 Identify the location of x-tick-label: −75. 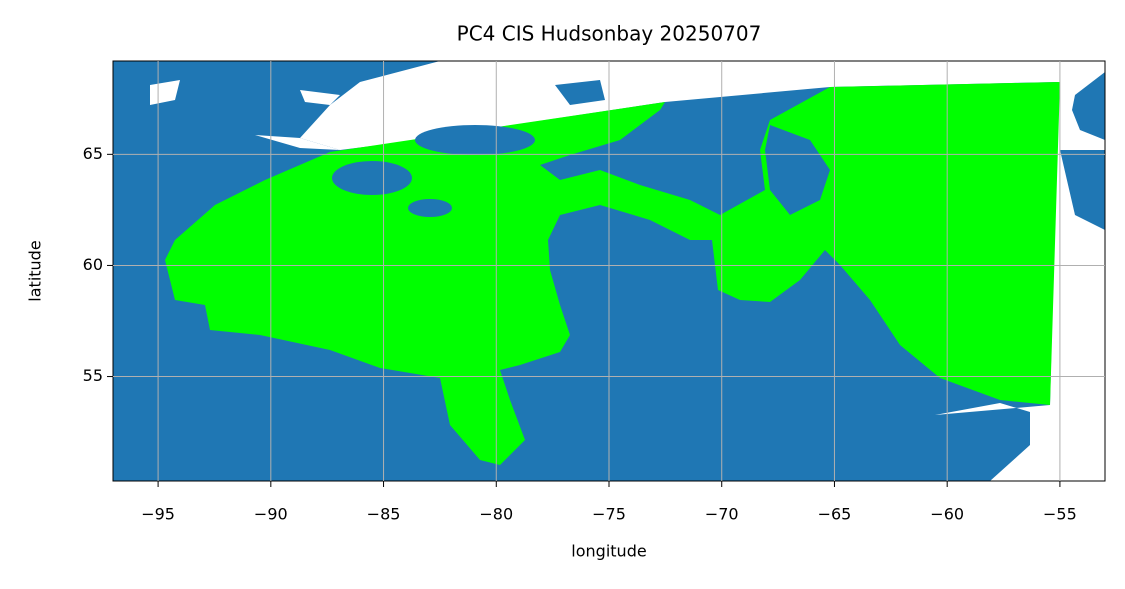
(609, 514).